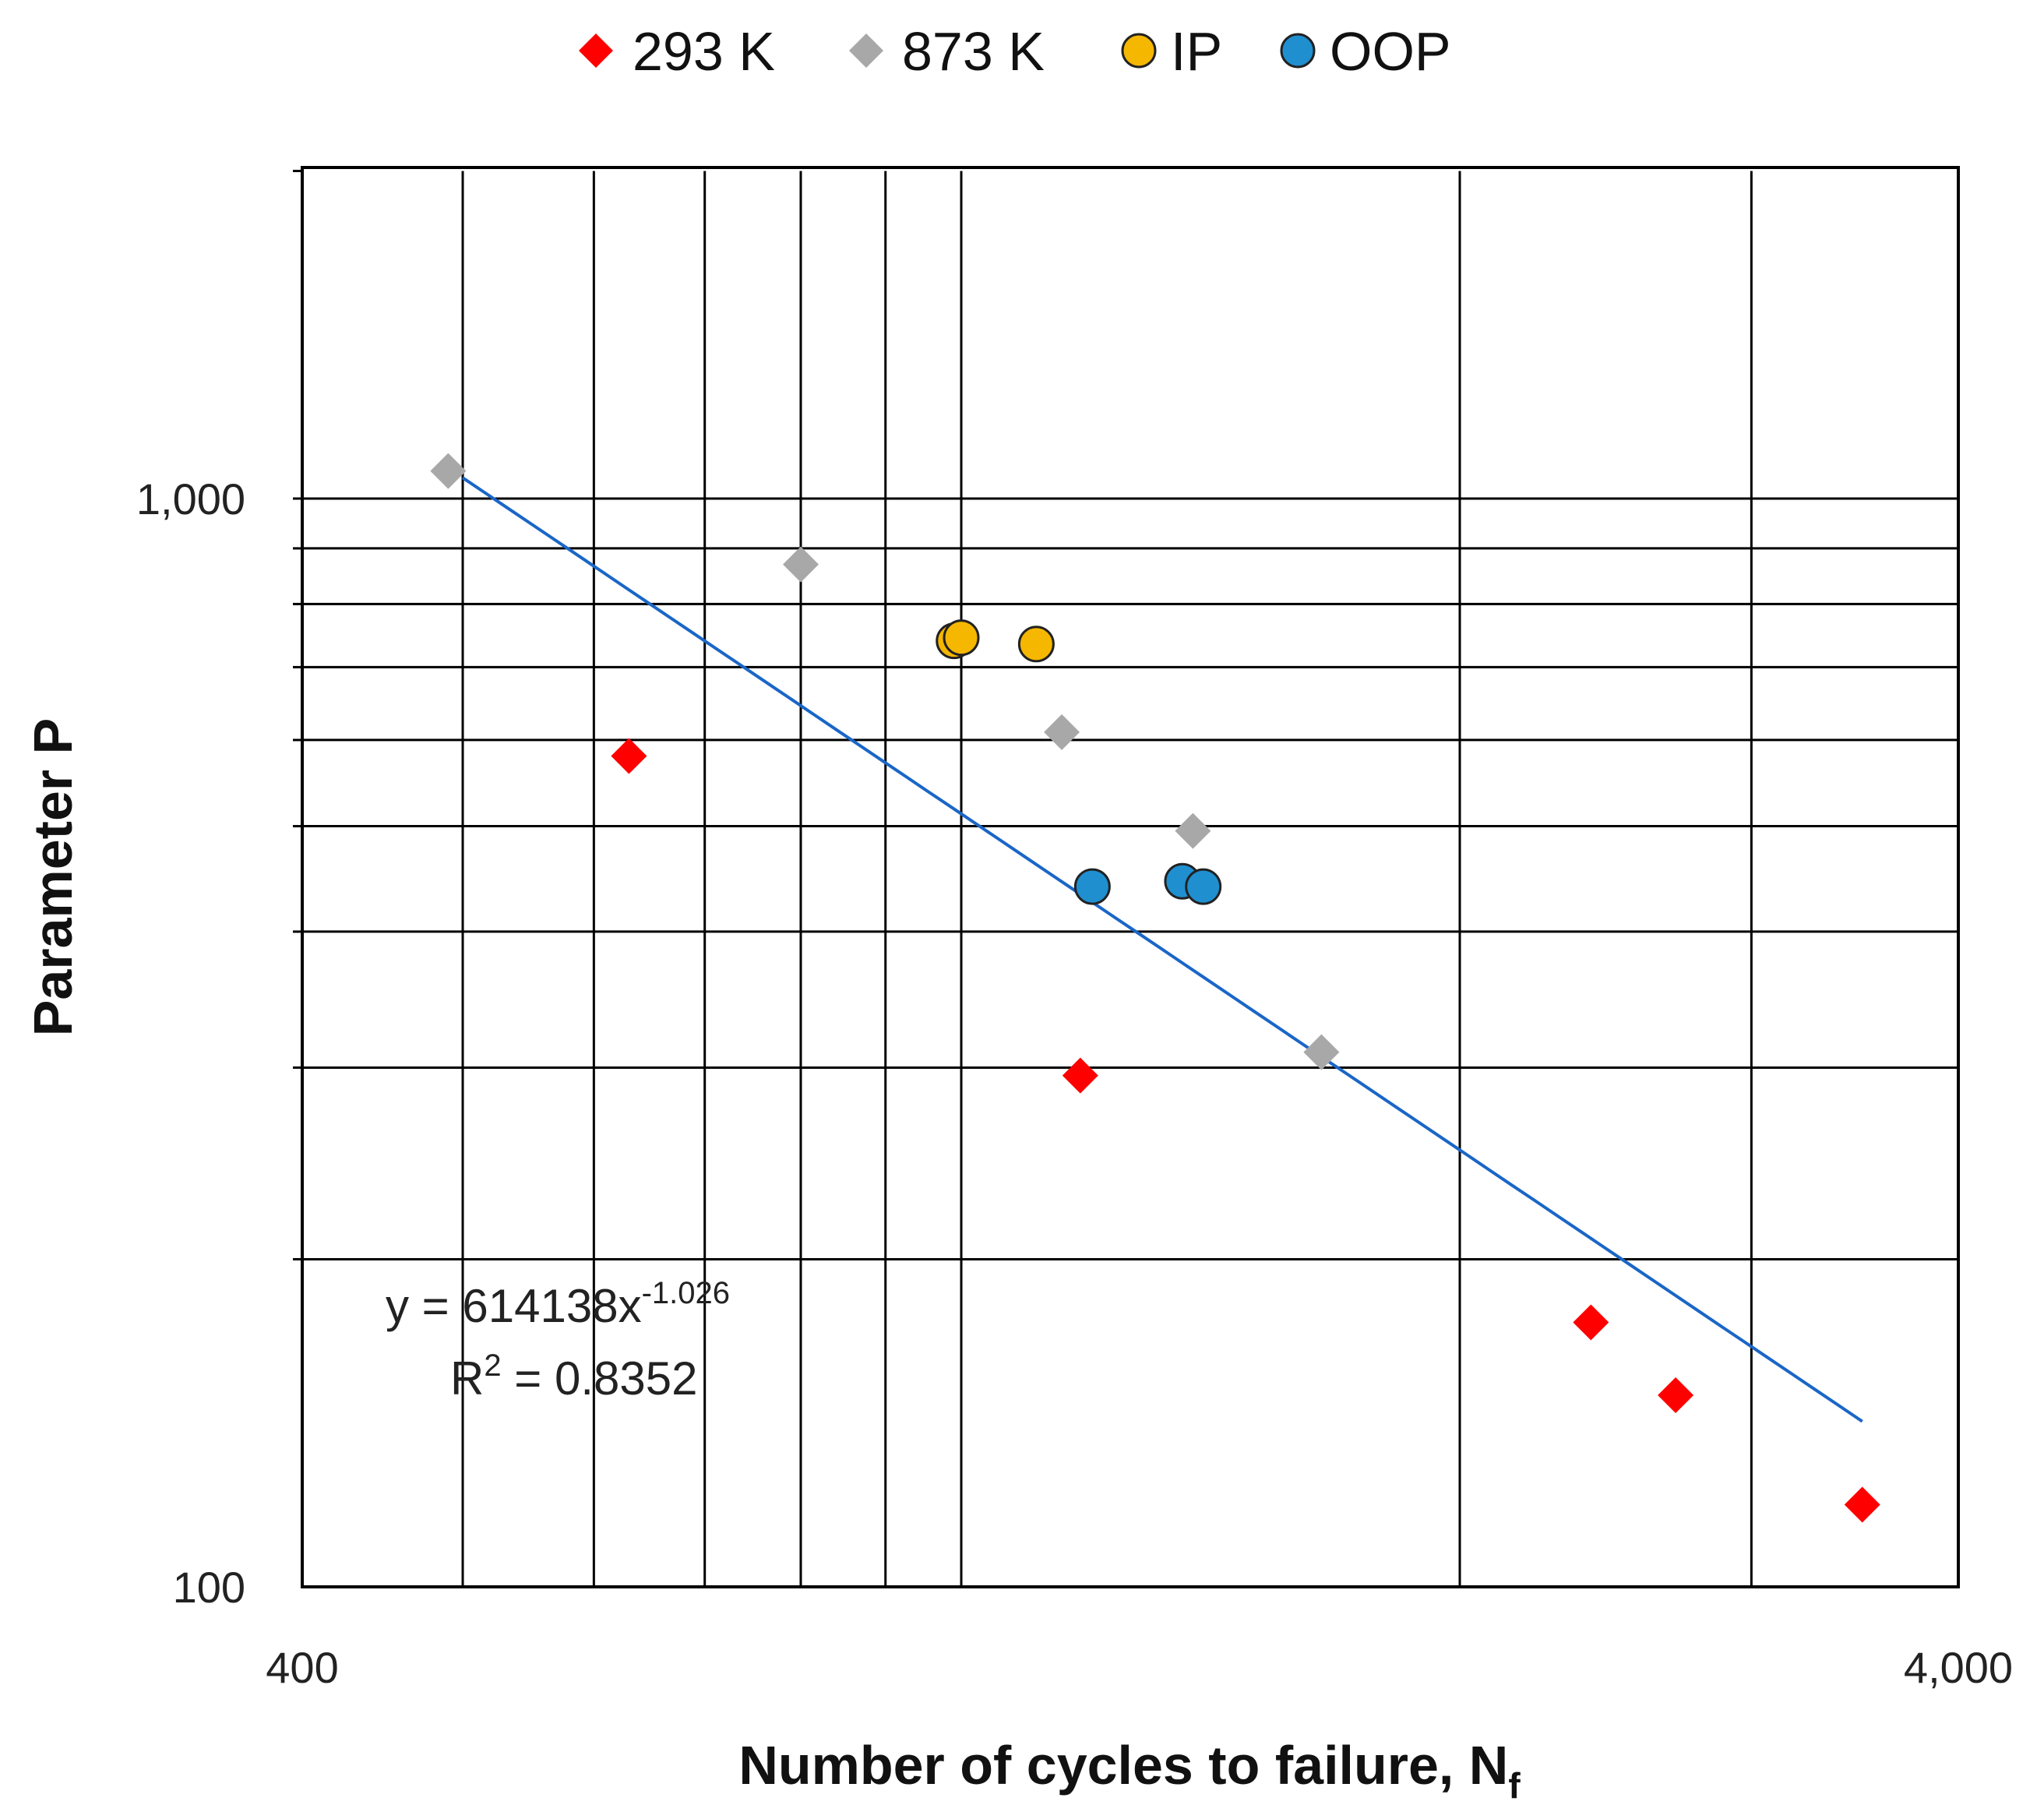  What do you see at coordinates (53, 877) in the screenshot?
I see `y-axis-title: Parameter P` at bounding box center [53, 877].